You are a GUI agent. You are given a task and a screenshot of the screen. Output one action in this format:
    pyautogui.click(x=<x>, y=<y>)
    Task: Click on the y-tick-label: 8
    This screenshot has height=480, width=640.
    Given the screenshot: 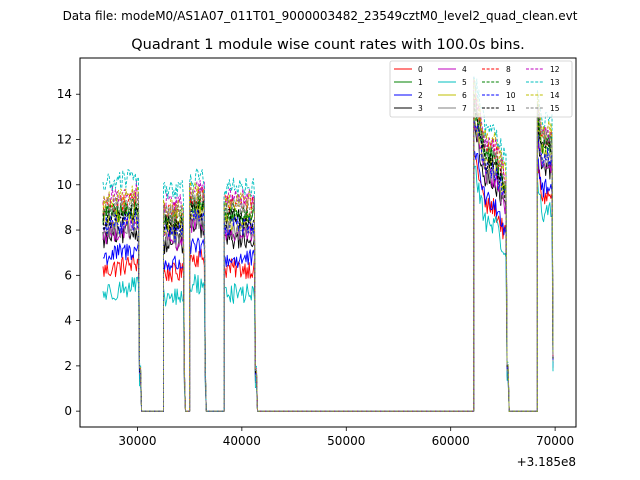 What is the action you would take?
    pyautogui.click(x=68, y=230)
    